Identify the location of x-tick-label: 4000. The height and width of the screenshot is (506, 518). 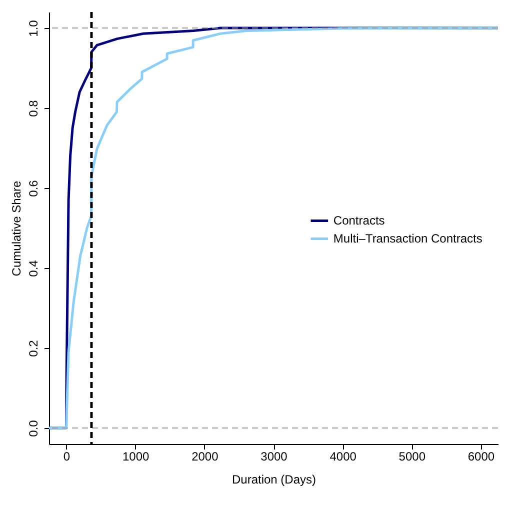
(343, 457).